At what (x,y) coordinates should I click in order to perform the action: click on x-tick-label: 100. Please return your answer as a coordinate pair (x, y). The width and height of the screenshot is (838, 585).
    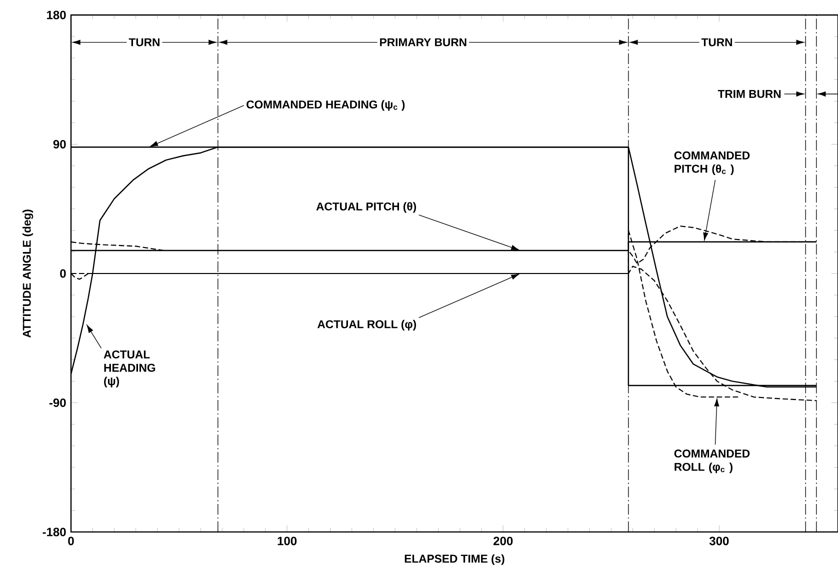
    Looking at the image, I should click on (287, 541).